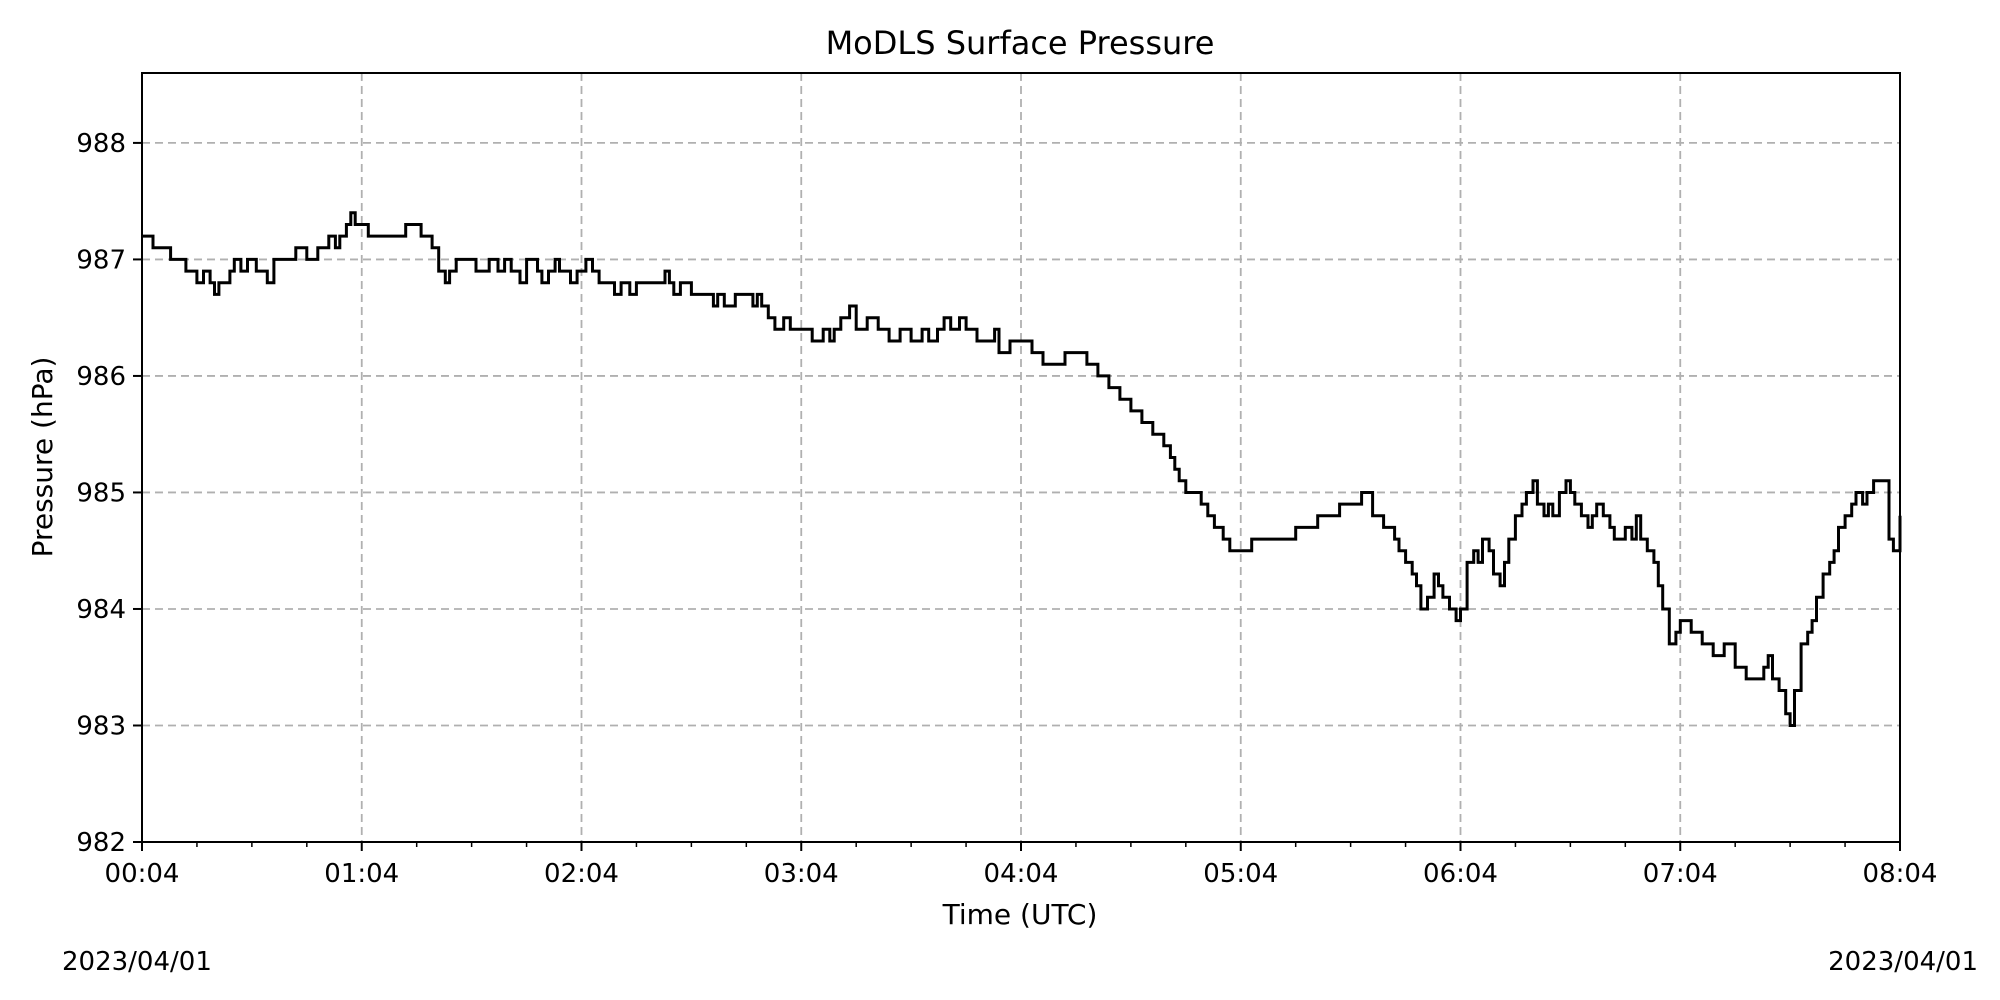  I want to click on y-tick-labels: 982 983 984 985 986 987 988, so click(101, 493).